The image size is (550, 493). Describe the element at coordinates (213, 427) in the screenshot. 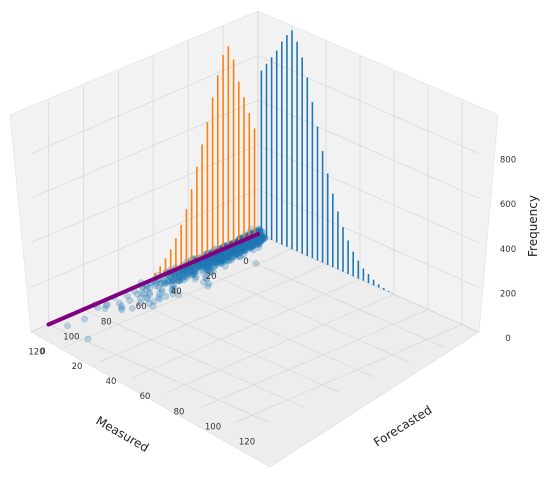

I see `y-tick-label: 100` at that location.